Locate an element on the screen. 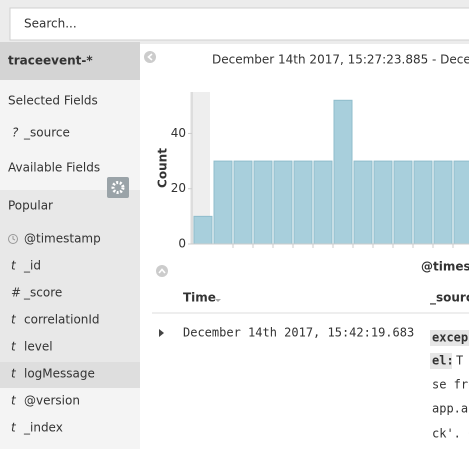 This screenshot has width=469, height=449. field-name: correlationId is located at coordinates (62, 320).